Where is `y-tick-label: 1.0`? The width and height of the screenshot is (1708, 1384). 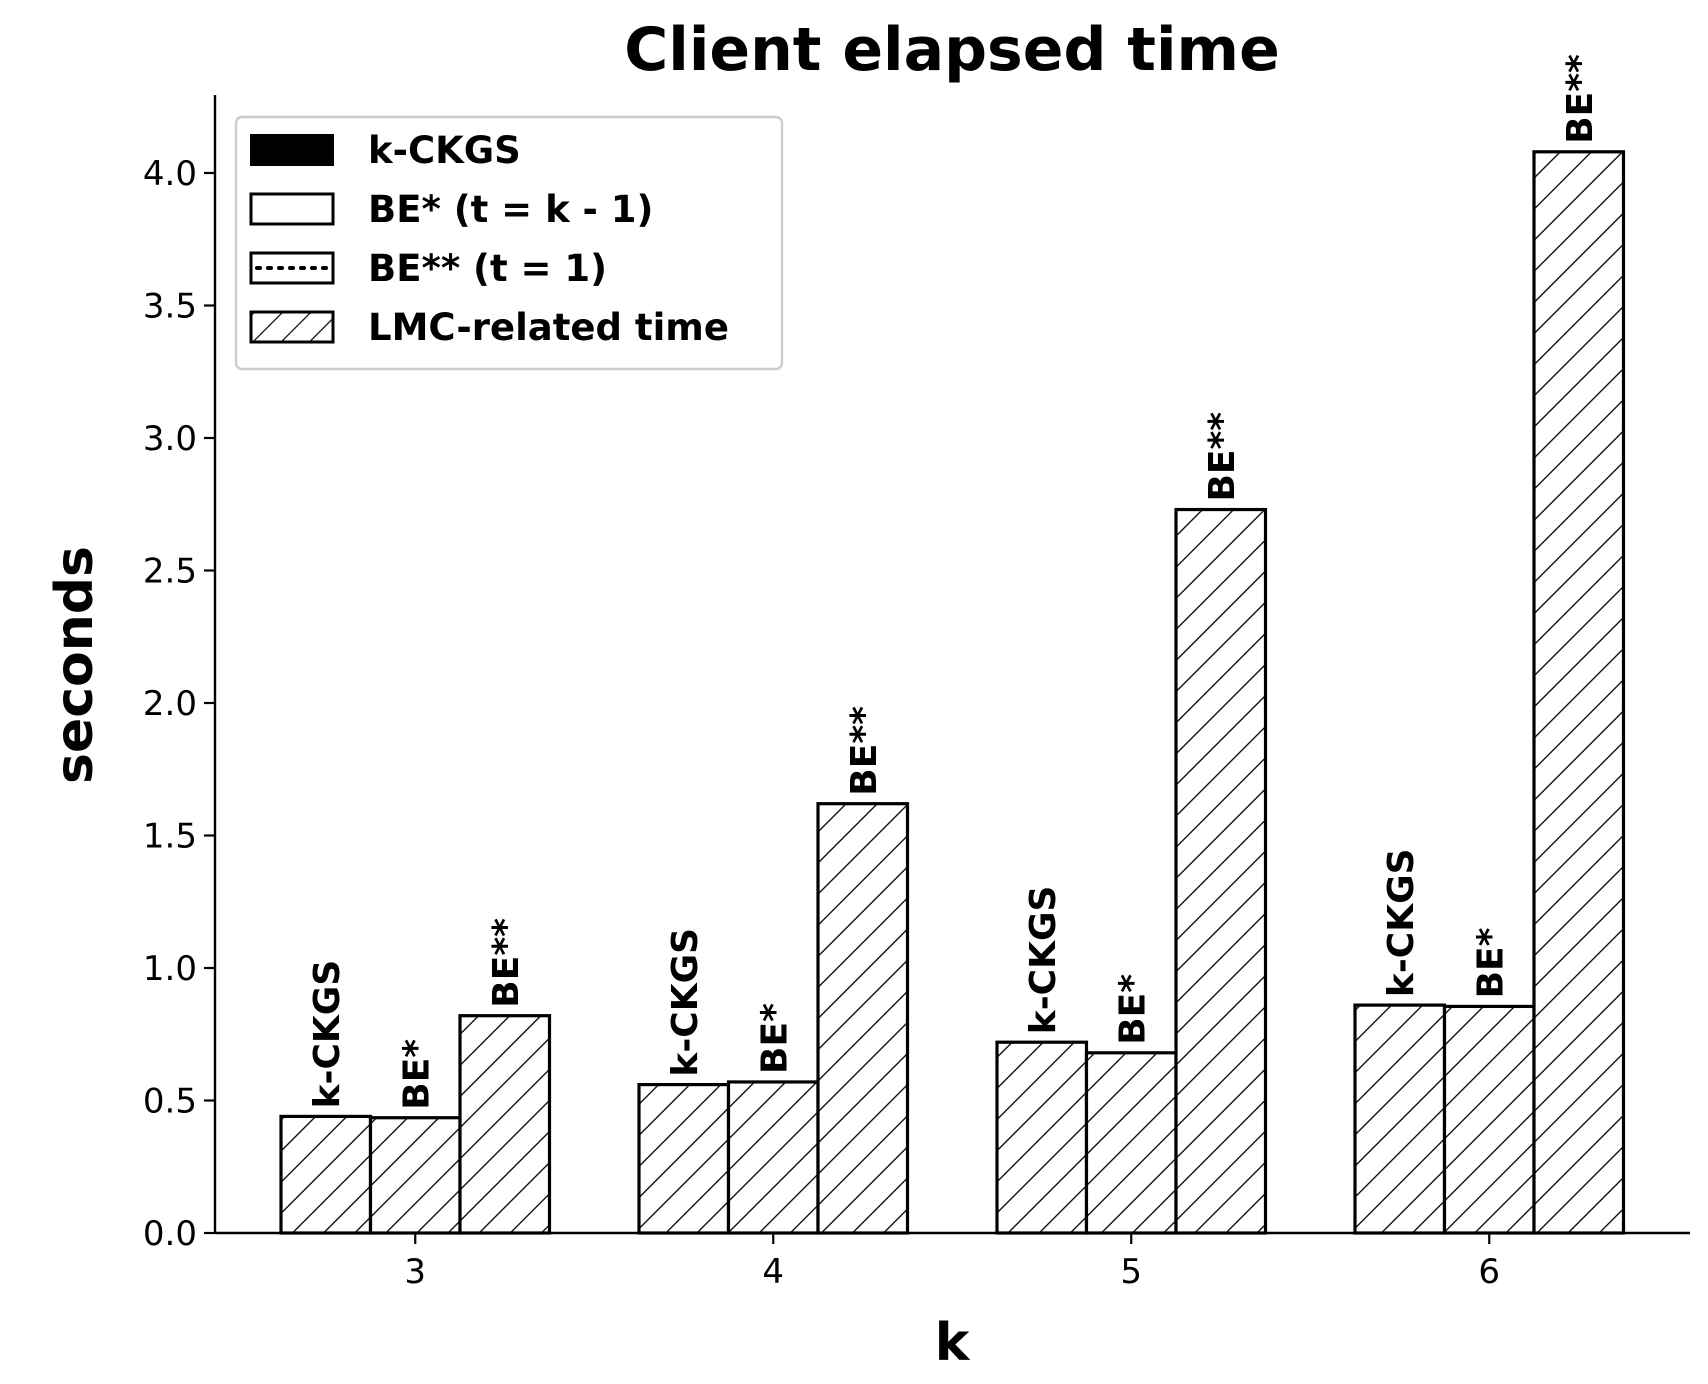
y-tick-label: 1.0 is located at coordinates (170, 969).